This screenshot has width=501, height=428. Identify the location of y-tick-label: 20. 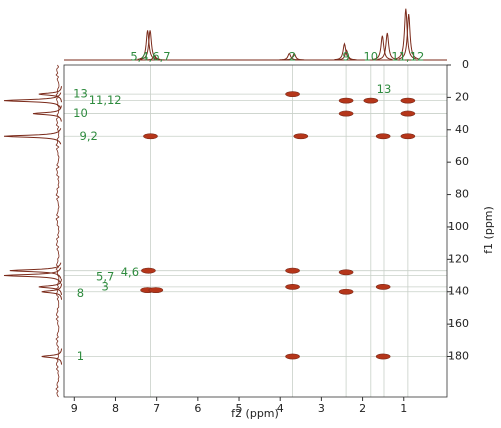
(462, 96).